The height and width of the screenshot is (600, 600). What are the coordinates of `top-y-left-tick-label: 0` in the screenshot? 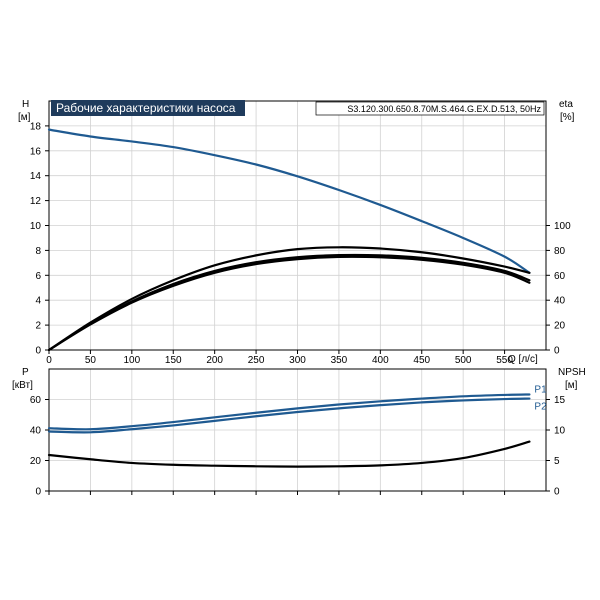 It's located at (38, 351).